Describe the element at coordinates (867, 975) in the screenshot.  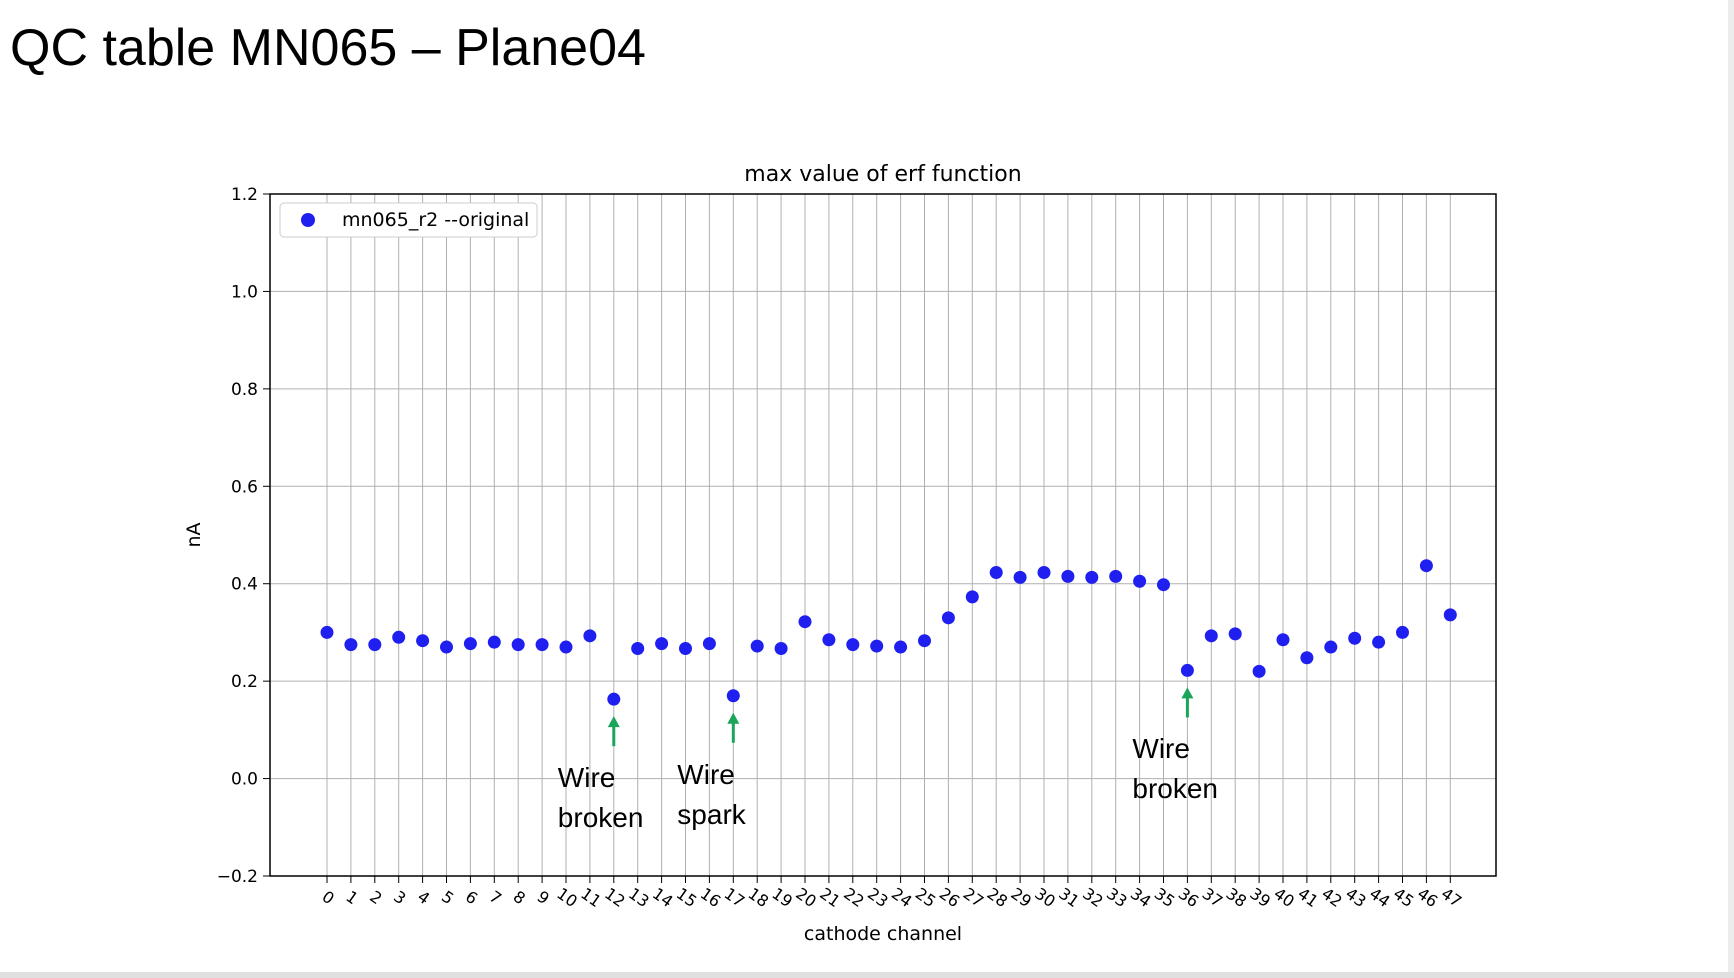
I see `slide-bottom-bar` at that location.